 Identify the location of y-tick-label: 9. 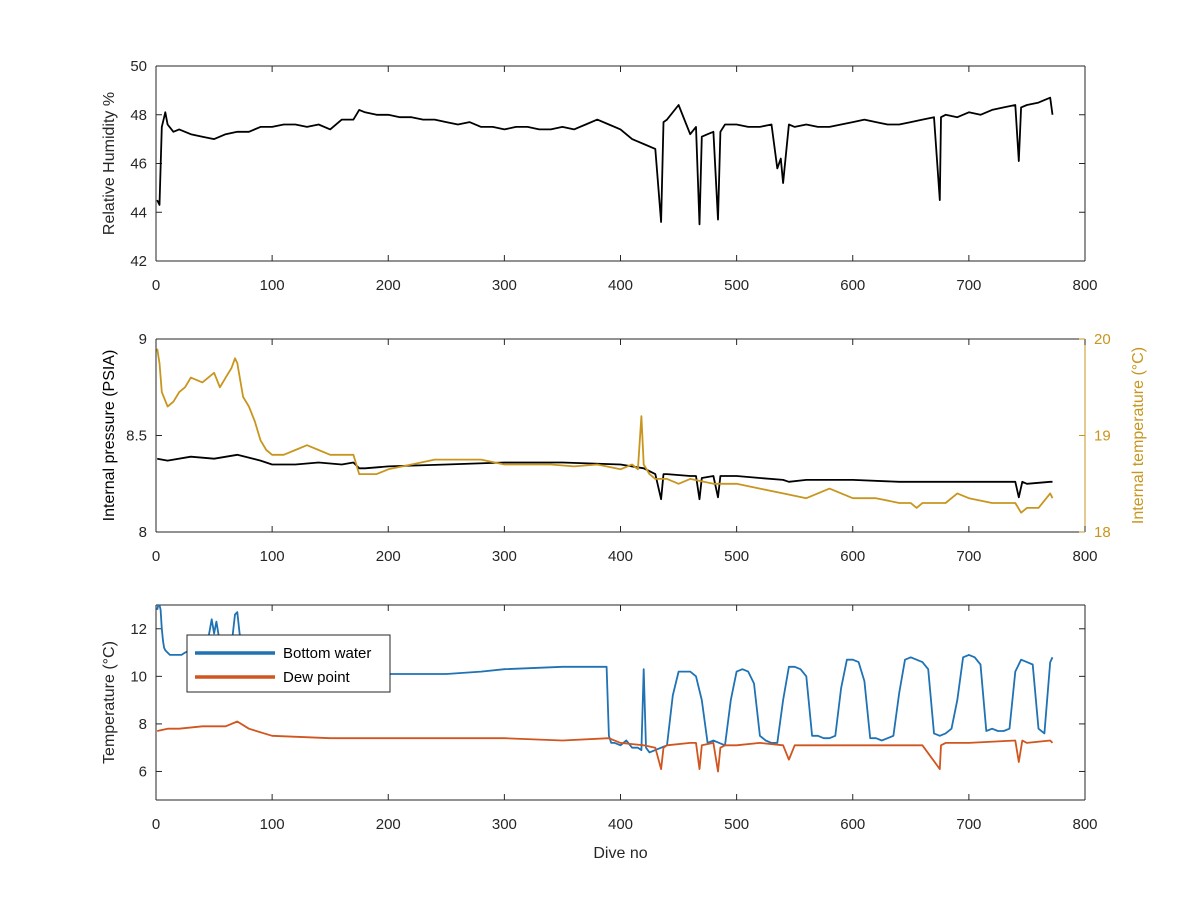
(143, 339).